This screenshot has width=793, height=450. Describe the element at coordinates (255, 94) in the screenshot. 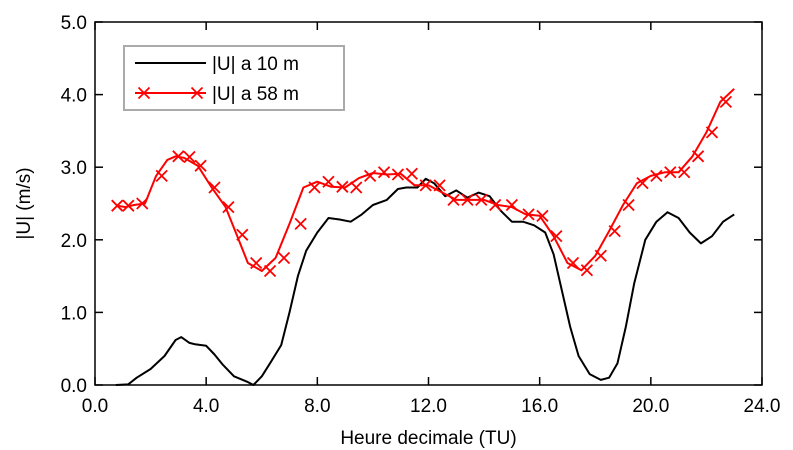

I see `legend-label-58m: |U| a 58 m` at that location.